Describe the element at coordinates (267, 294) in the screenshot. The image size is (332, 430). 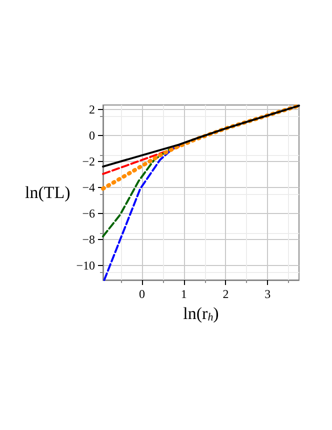
I see `x-tick-label: 3` at that location.